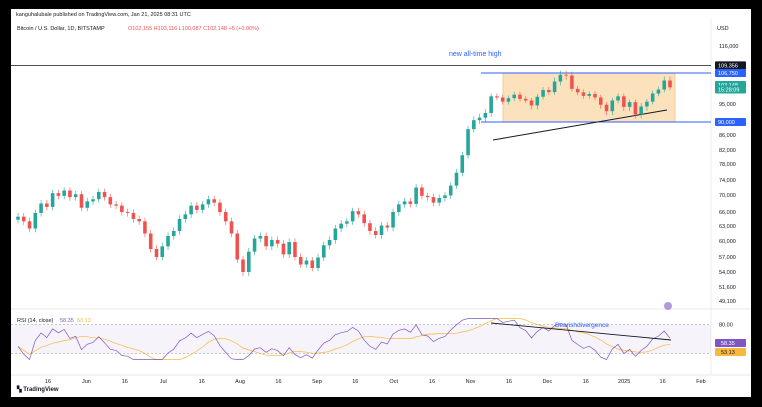  What do you see at coordinates (393, 382) in the screenshot?
I see `x-tick-label: Oct` at bounding box center [393, 382].